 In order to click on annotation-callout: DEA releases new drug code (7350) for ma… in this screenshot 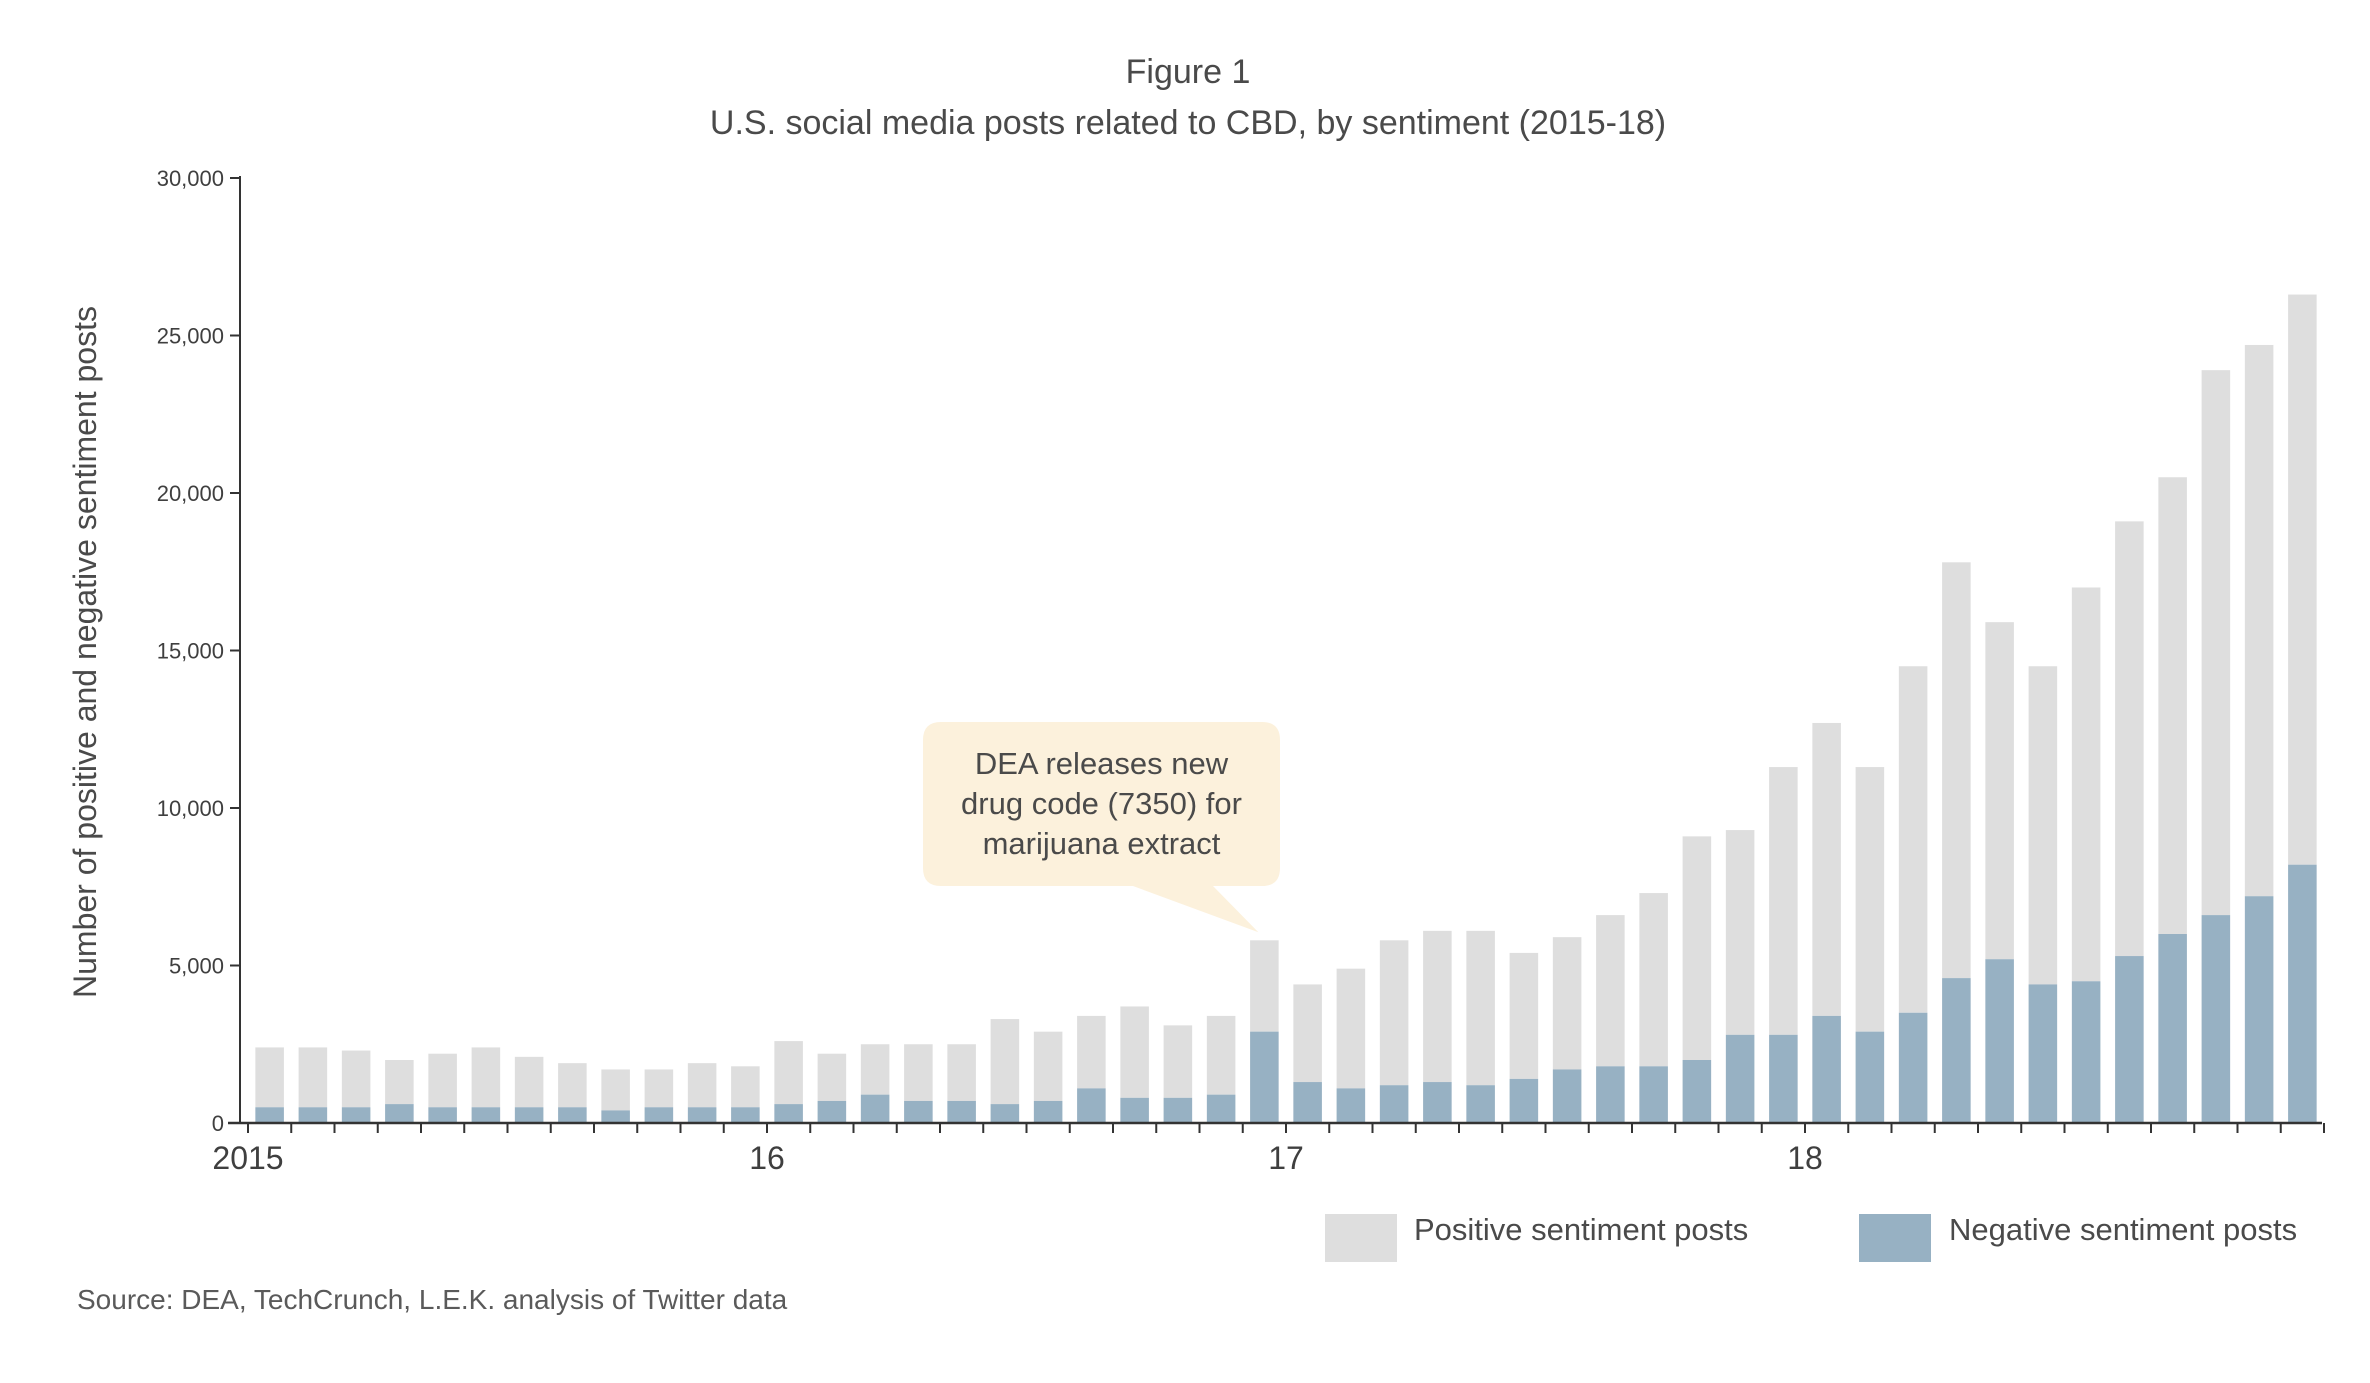, I will do `click(1101, 827)`.